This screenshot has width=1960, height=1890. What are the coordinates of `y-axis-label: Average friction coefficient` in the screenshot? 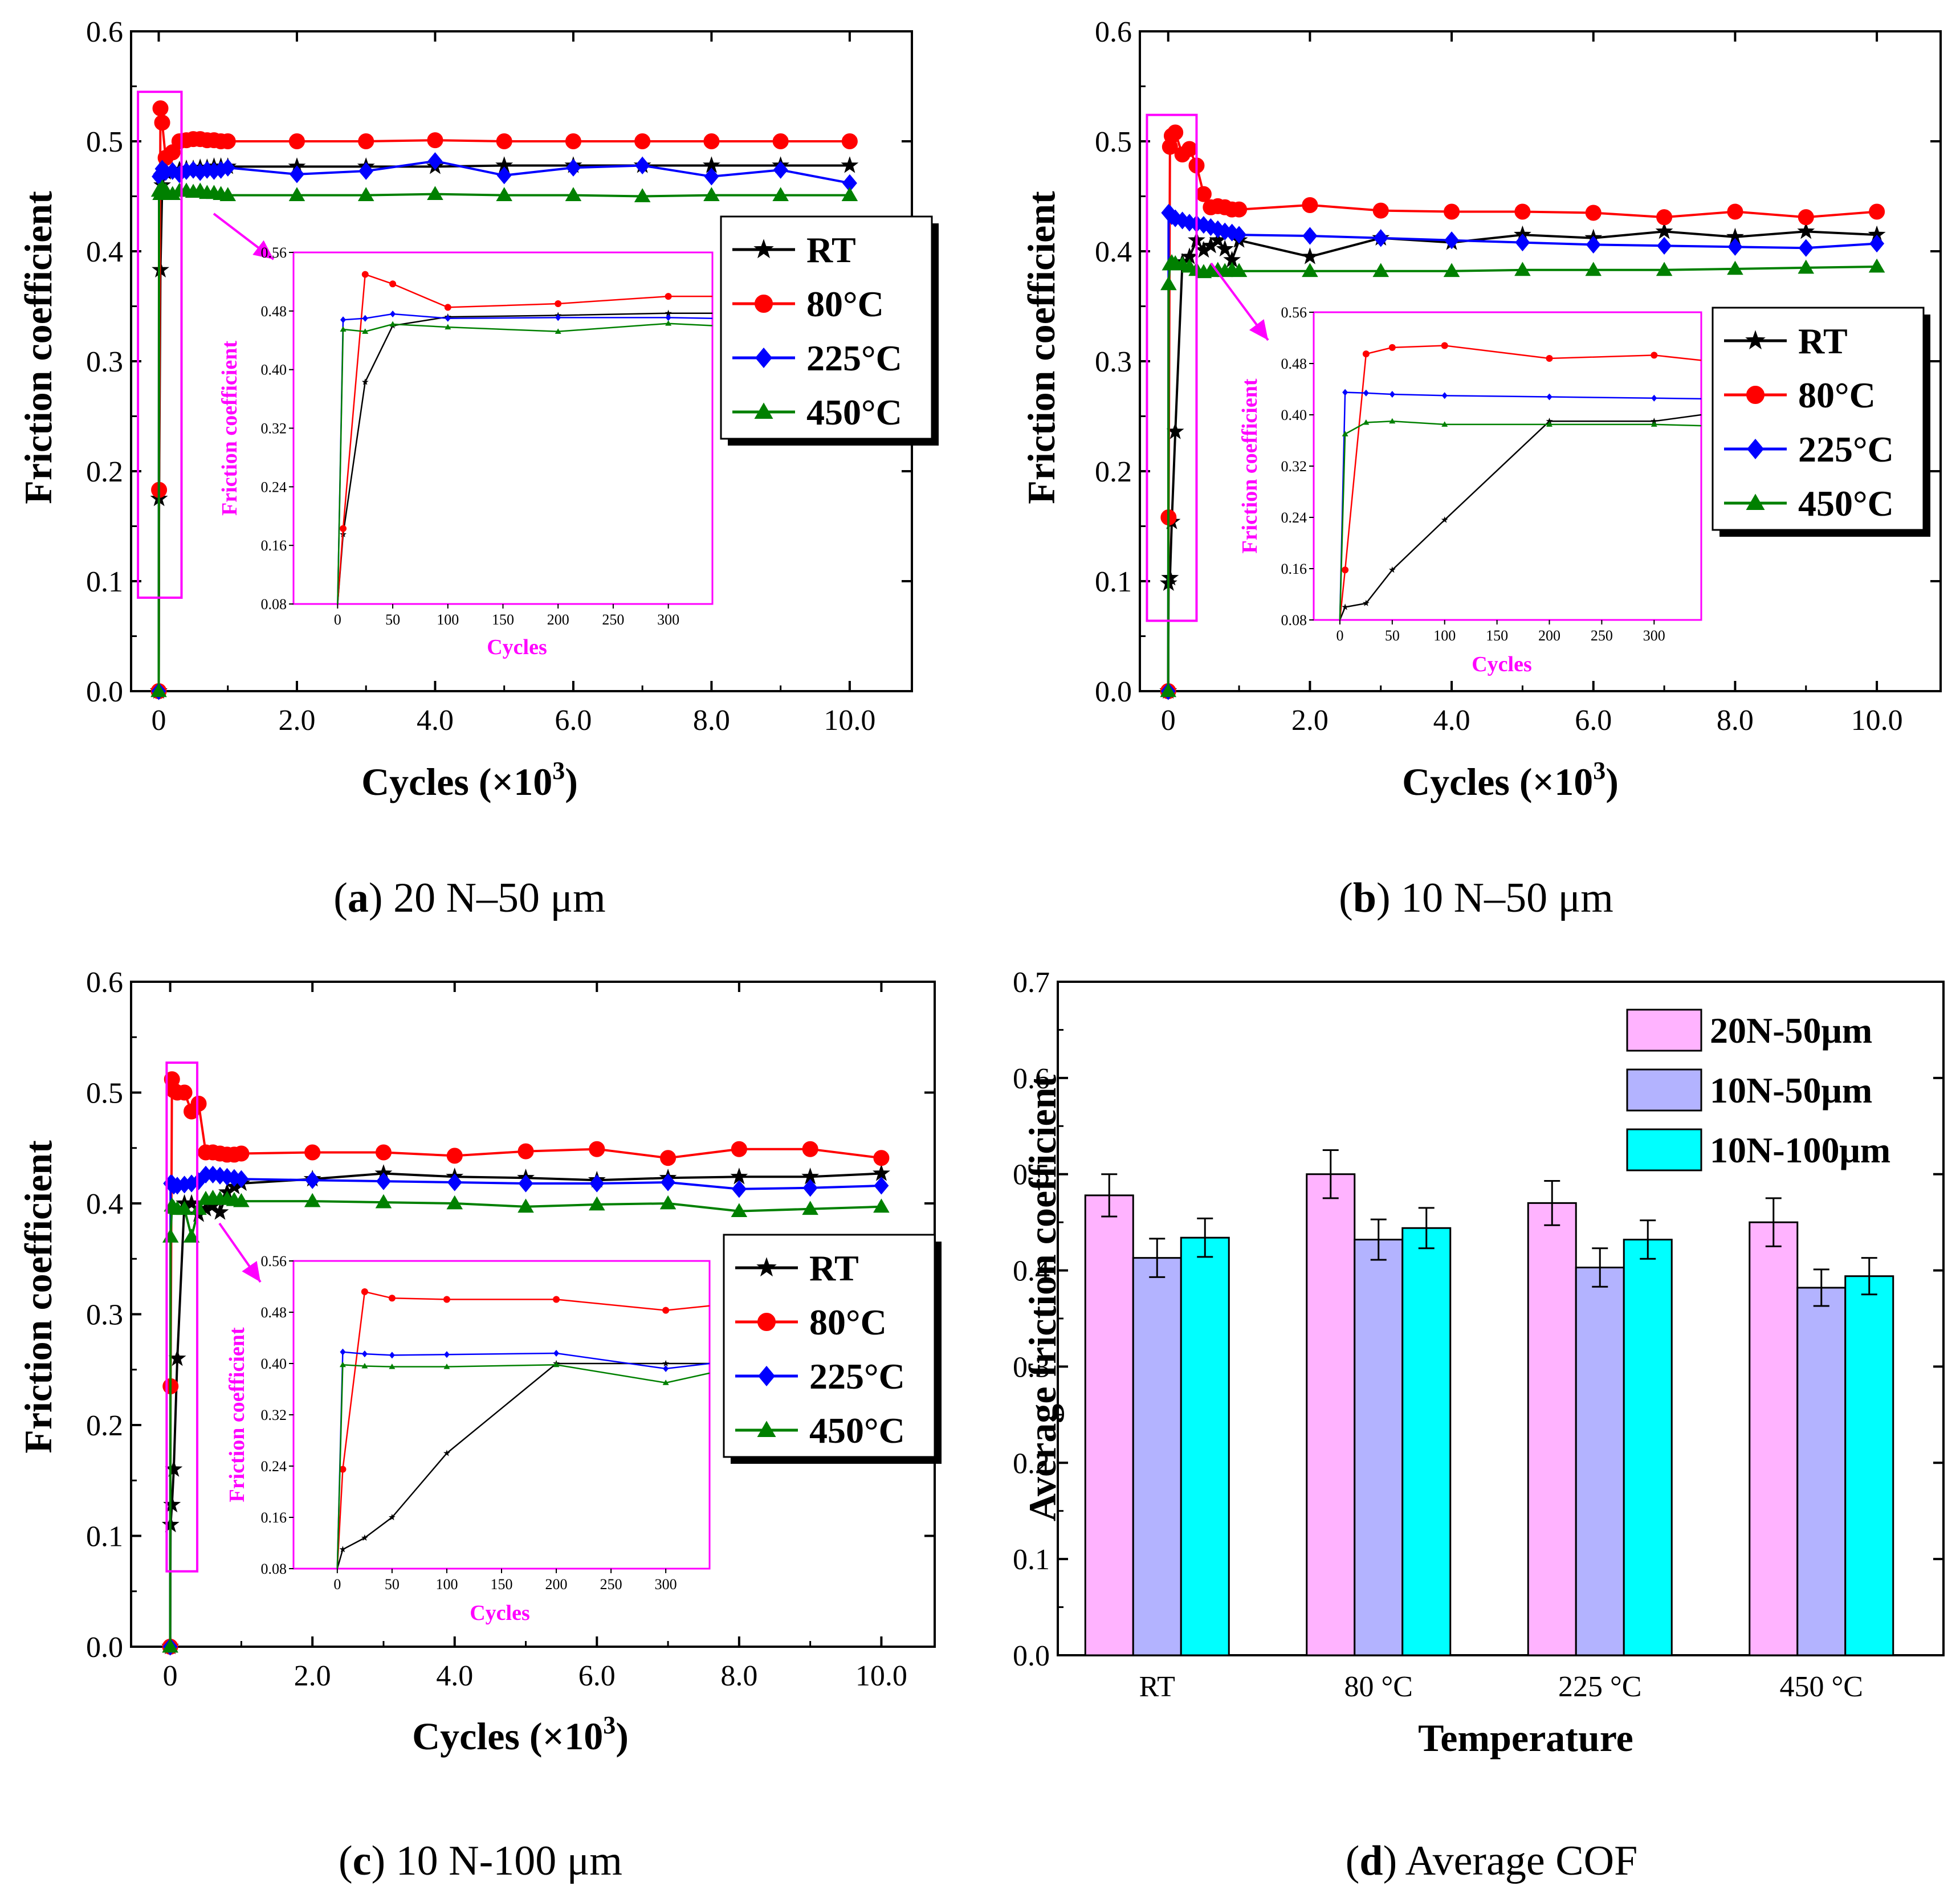 It's located at (1042, 1298).